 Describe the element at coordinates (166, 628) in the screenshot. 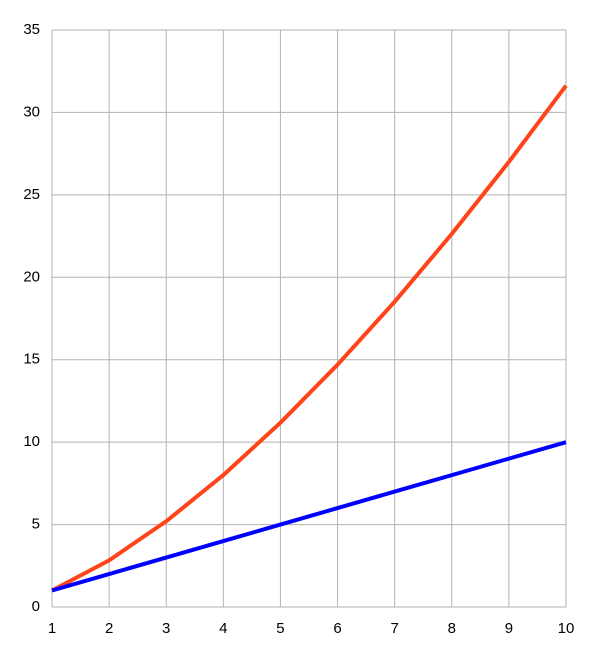

I see `x-tick-label: 3` at that location.